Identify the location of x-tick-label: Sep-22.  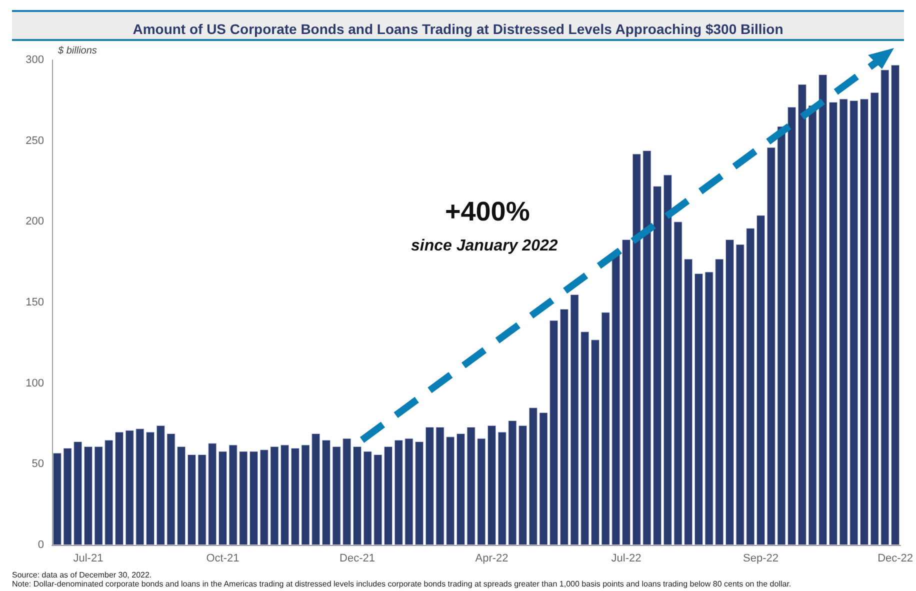
(761, 558).